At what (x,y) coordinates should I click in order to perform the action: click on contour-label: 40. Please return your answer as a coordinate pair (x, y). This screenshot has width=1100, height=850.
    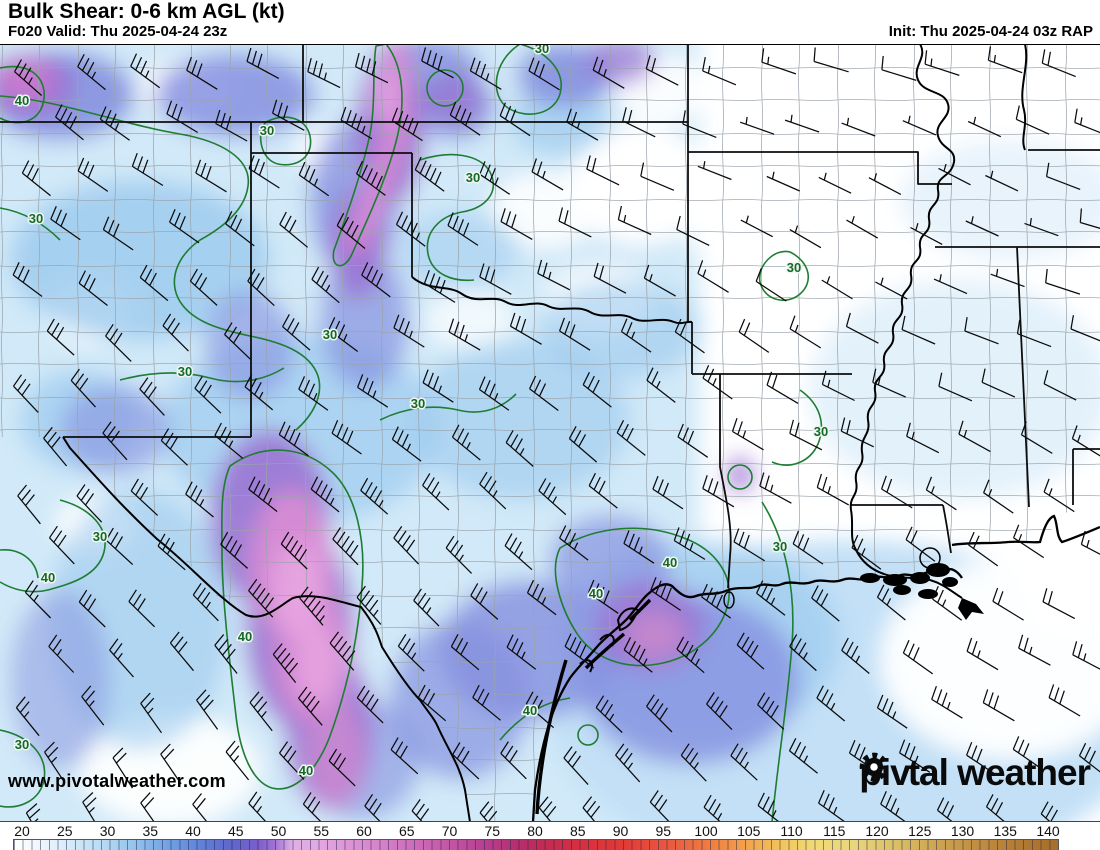
    Looking at the image, I should click on (530, 710).